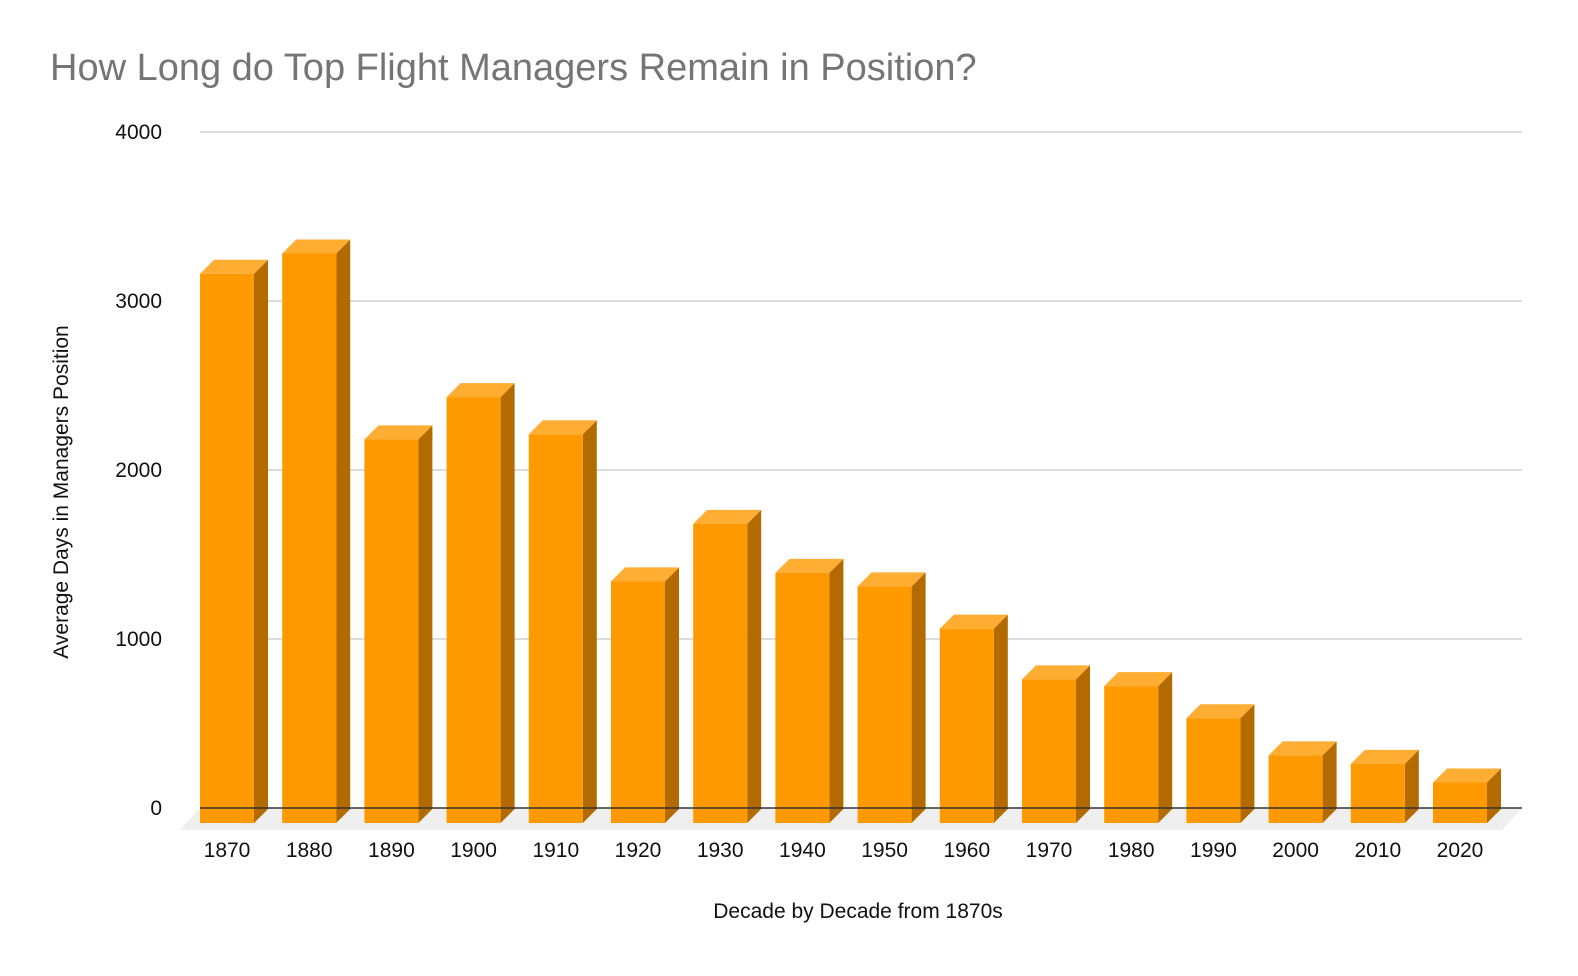 This screenshot has height=976, width=1578. What do you see at coordinates (309, 850) in the screenshot?
I see `x-tick-label: 1880` at bounding box center [309, 850].